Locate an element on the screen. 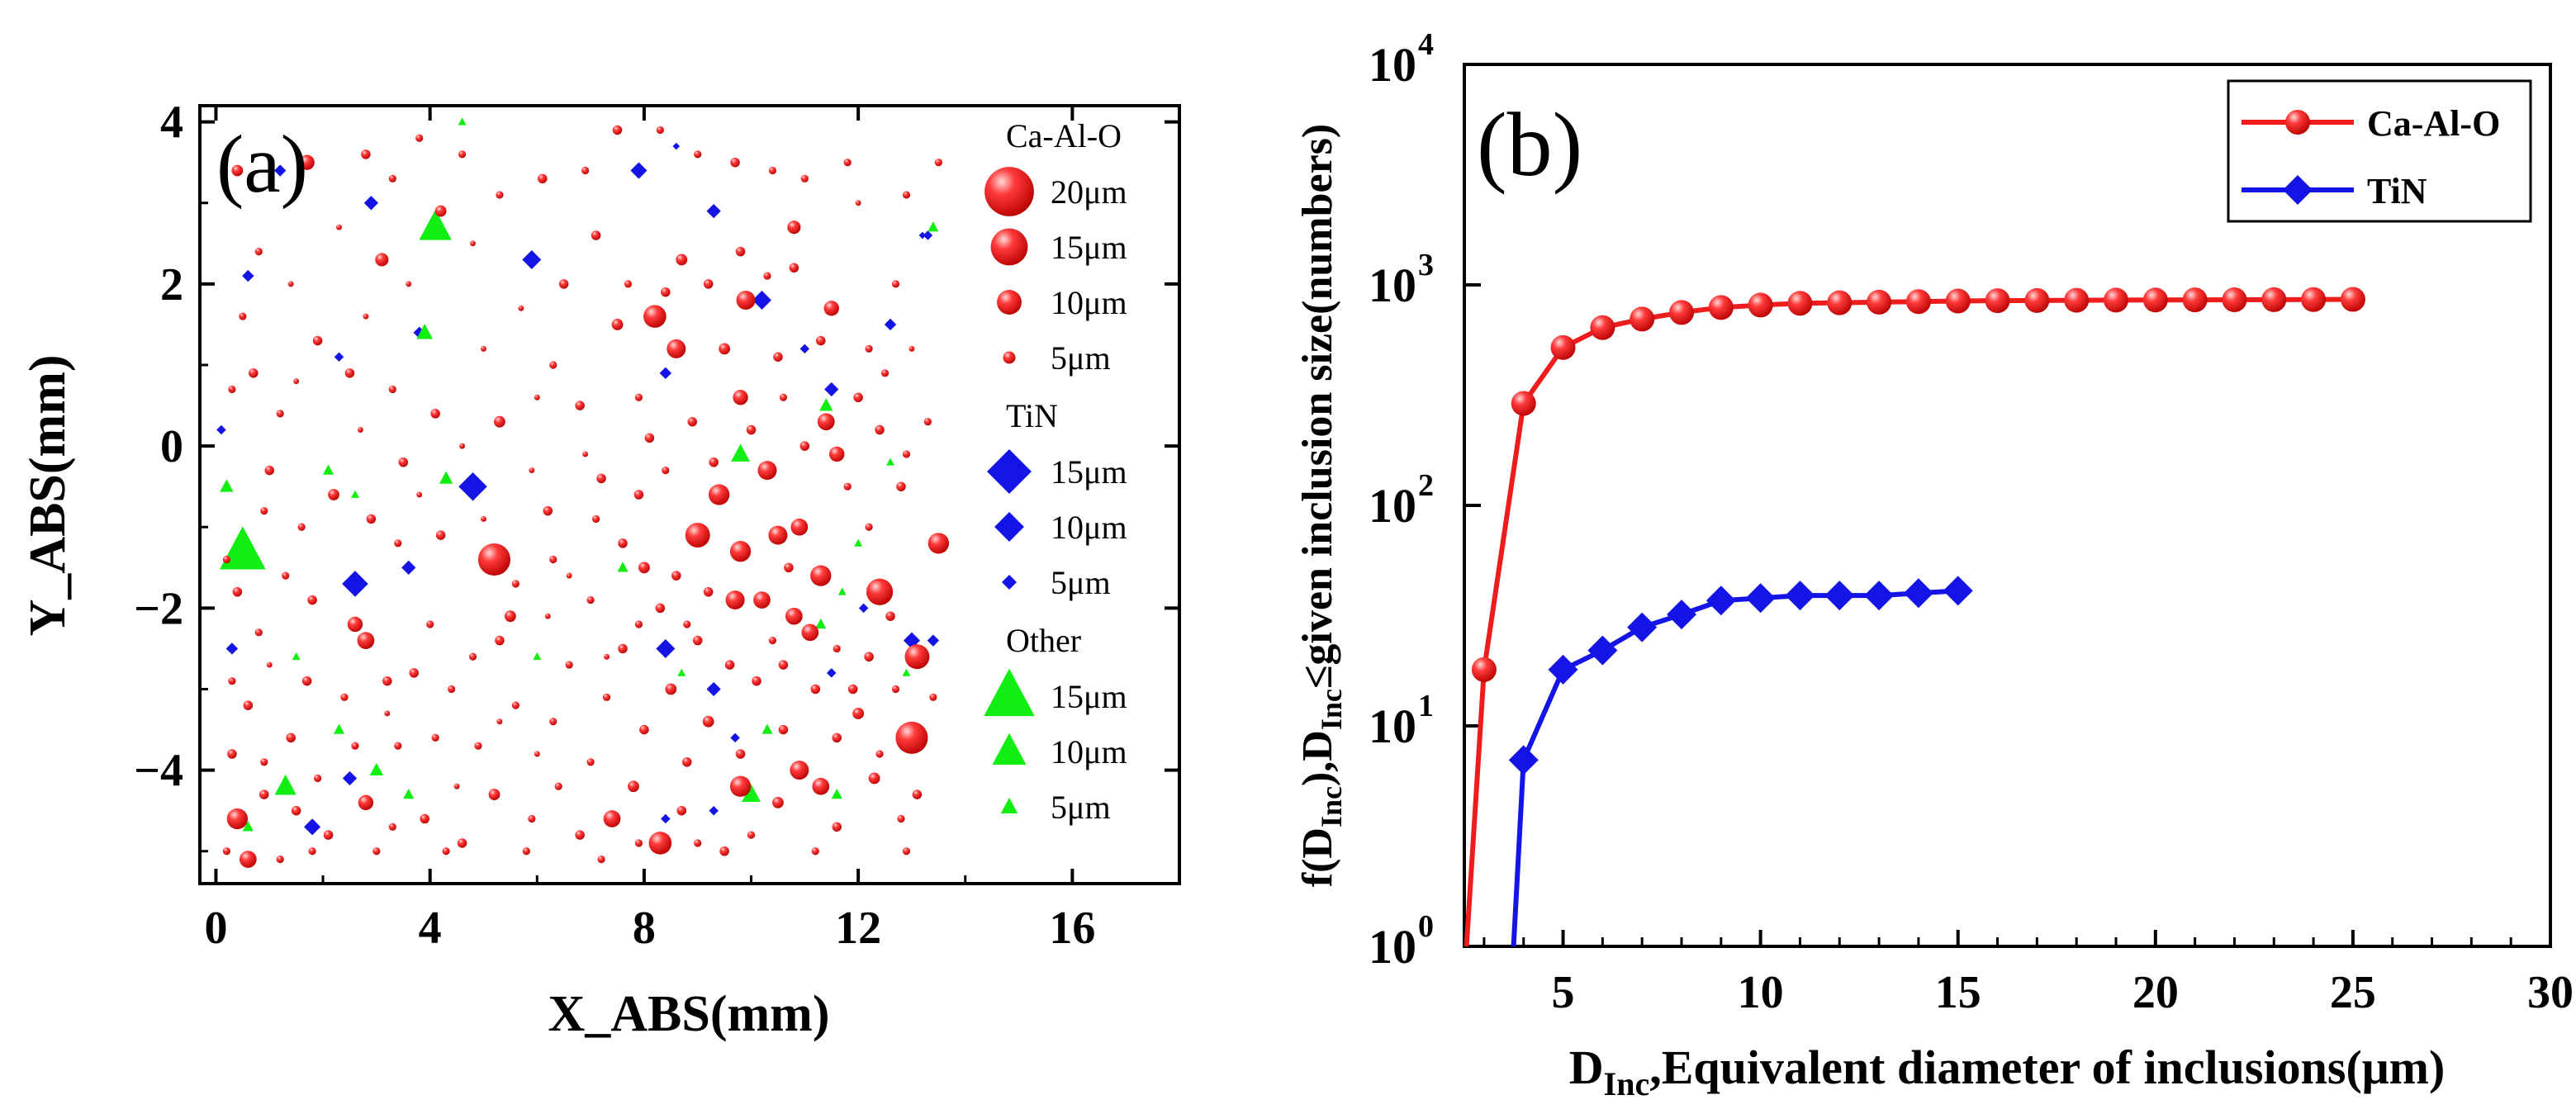 The image size is (2576, 1114). panel-b-y-axis-title-sub1: Inc is located at coordinates (1331, 806).